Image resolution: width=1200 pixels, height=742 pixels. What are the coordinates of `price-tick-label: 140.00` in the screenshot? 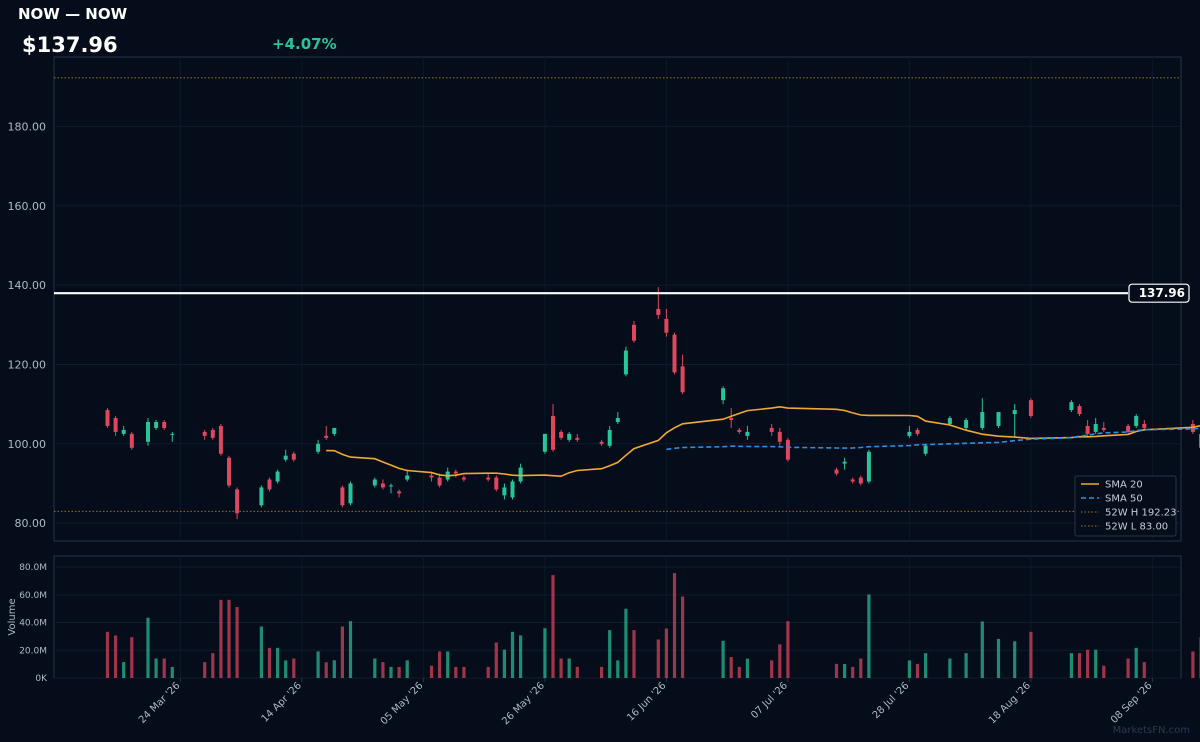 It's located at (27, 285).